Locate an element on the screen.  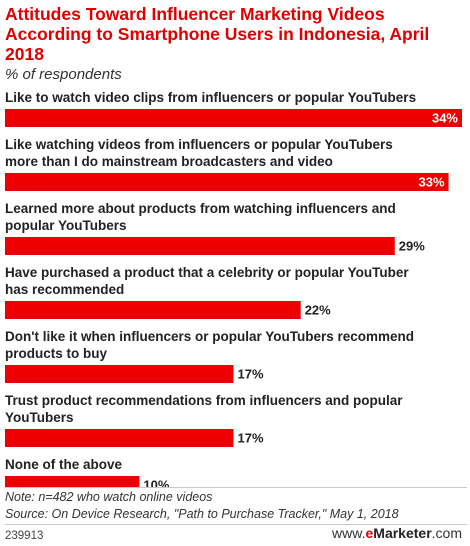
category-label: products to buy is located at coordinates (56, 353).